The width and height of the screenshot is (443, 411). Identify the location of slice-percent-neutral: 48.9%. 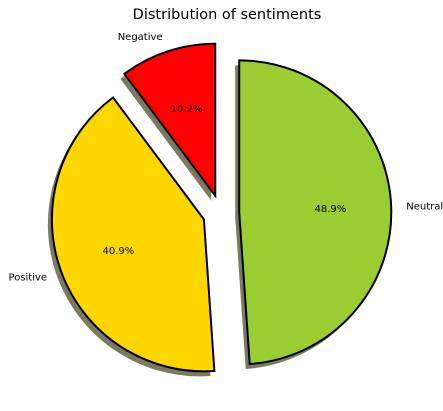
(331, 209).